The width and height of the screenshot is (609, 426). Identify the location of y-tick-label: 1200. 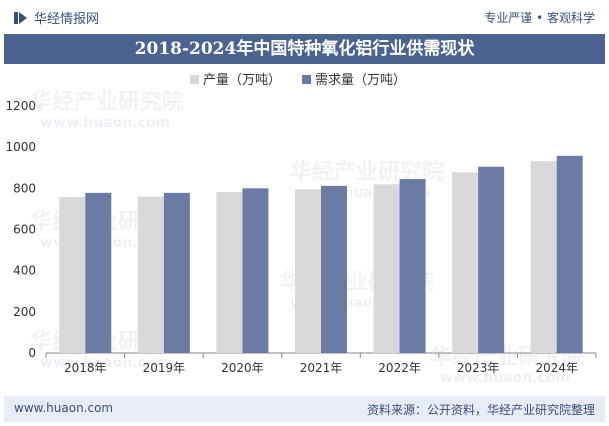
(20, 106).